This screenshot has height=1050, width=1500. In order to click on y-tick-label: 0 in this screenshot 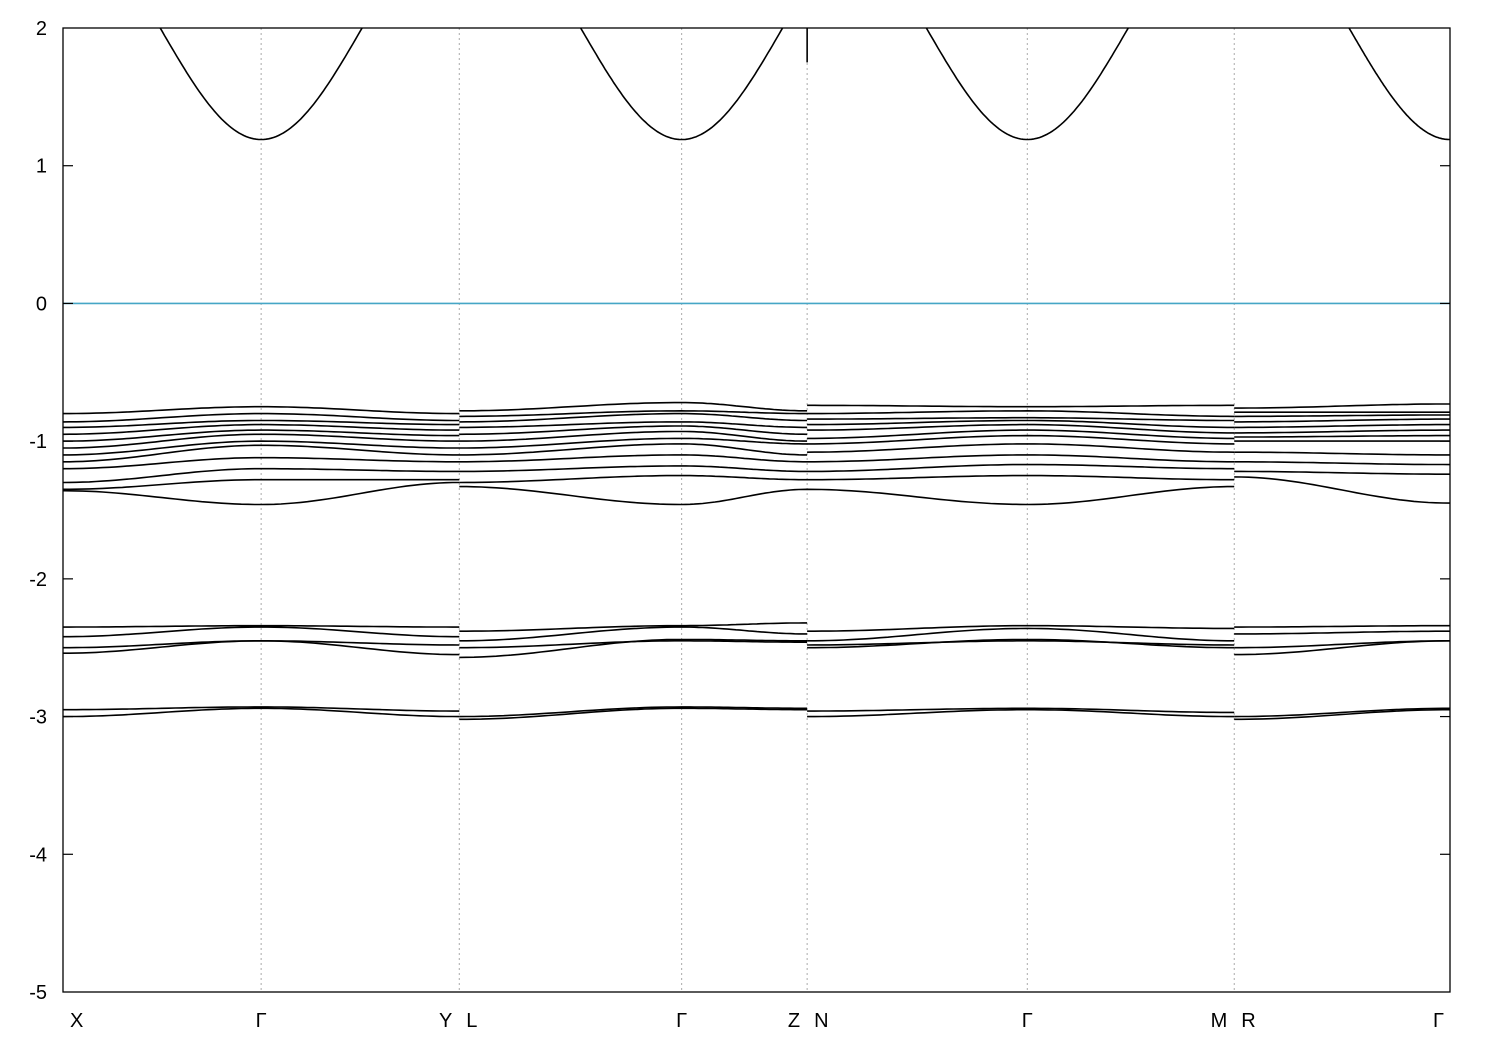, I will do `click(41, 304)`.